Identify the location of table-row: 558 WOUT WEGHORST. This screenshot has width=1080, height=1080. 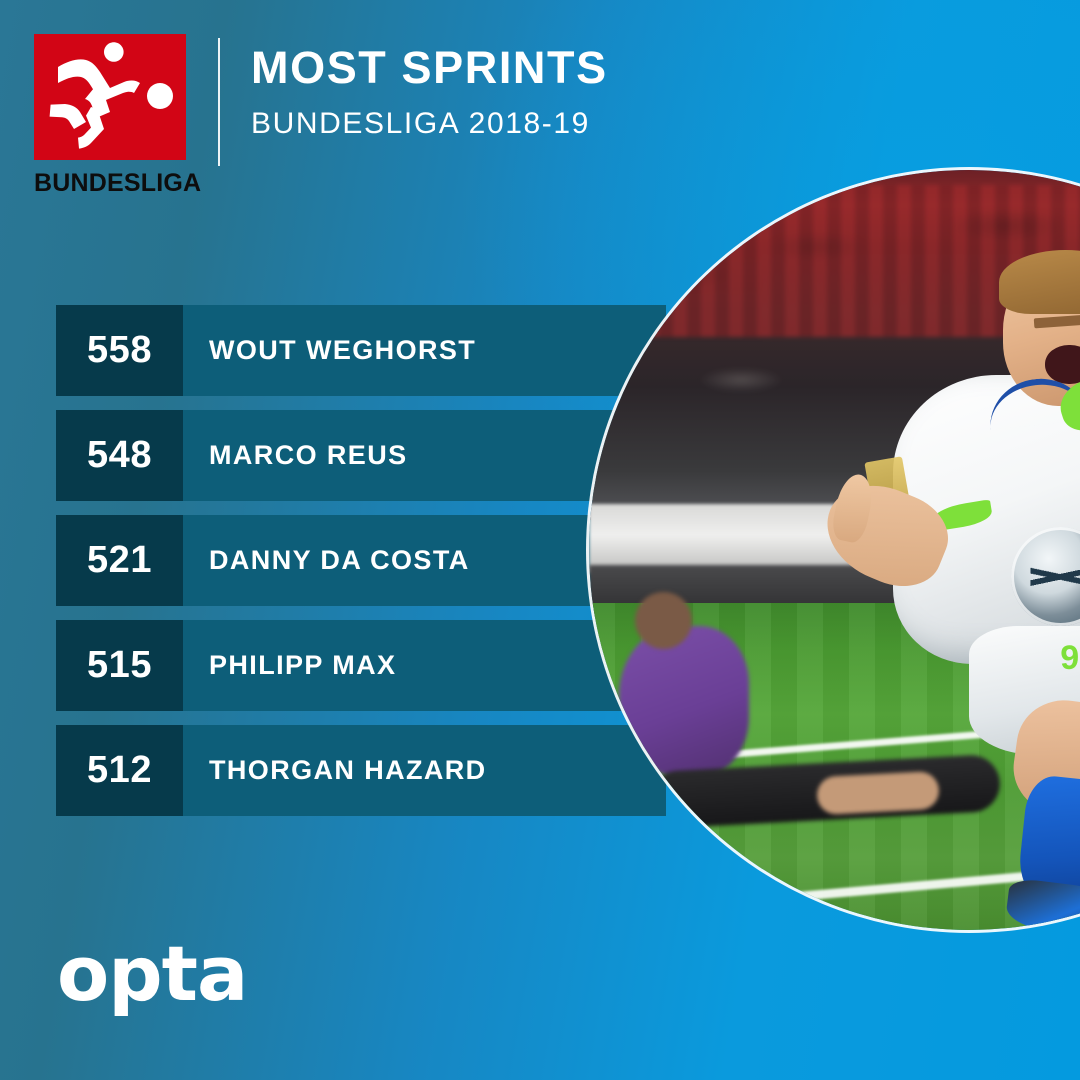
(361, 350).